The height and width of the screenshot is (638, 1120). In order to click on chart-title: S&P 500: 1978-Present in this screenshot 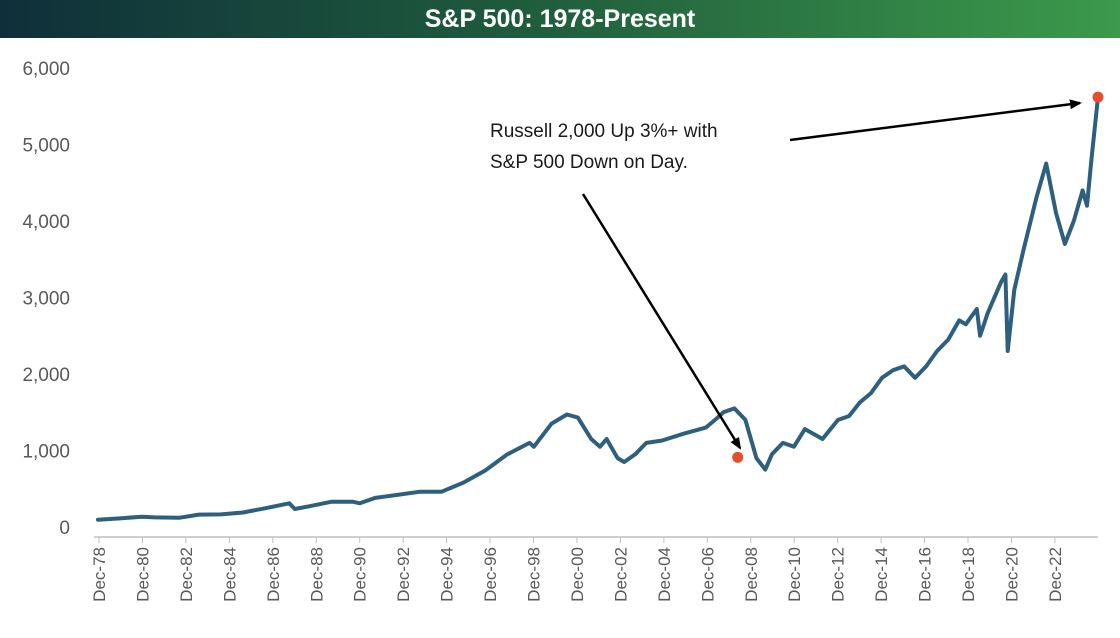, I will do `click(560, 18)`.